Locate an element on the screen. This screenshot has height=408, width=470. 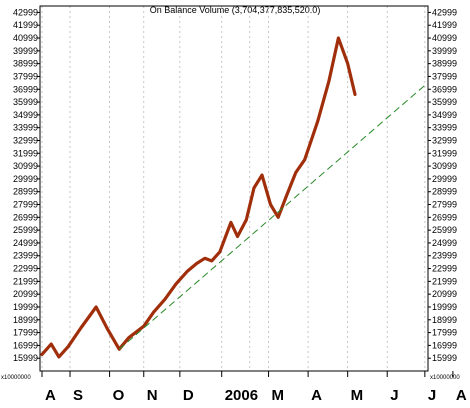
x-tick-label: N is located at coordinates (152, 395).